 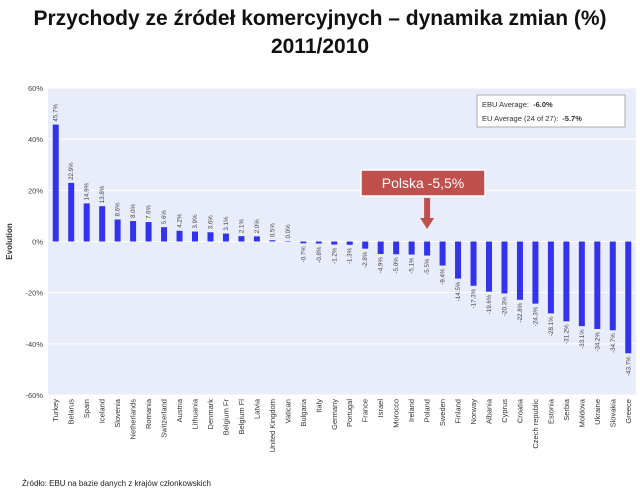 What do you see at coordinates (241, 417) in the screenshot?
I see `category-label: Belgium Fl` at bounding box center [241, 417].